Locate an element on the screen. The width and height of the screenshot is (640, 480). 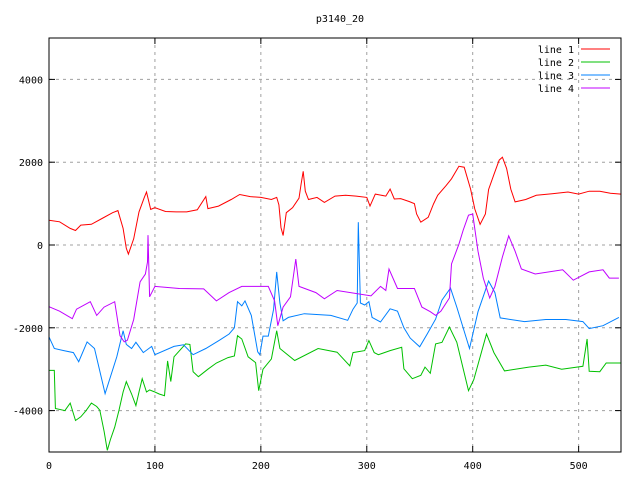
legend-label: line 3 is located at coordinates (556, 76).